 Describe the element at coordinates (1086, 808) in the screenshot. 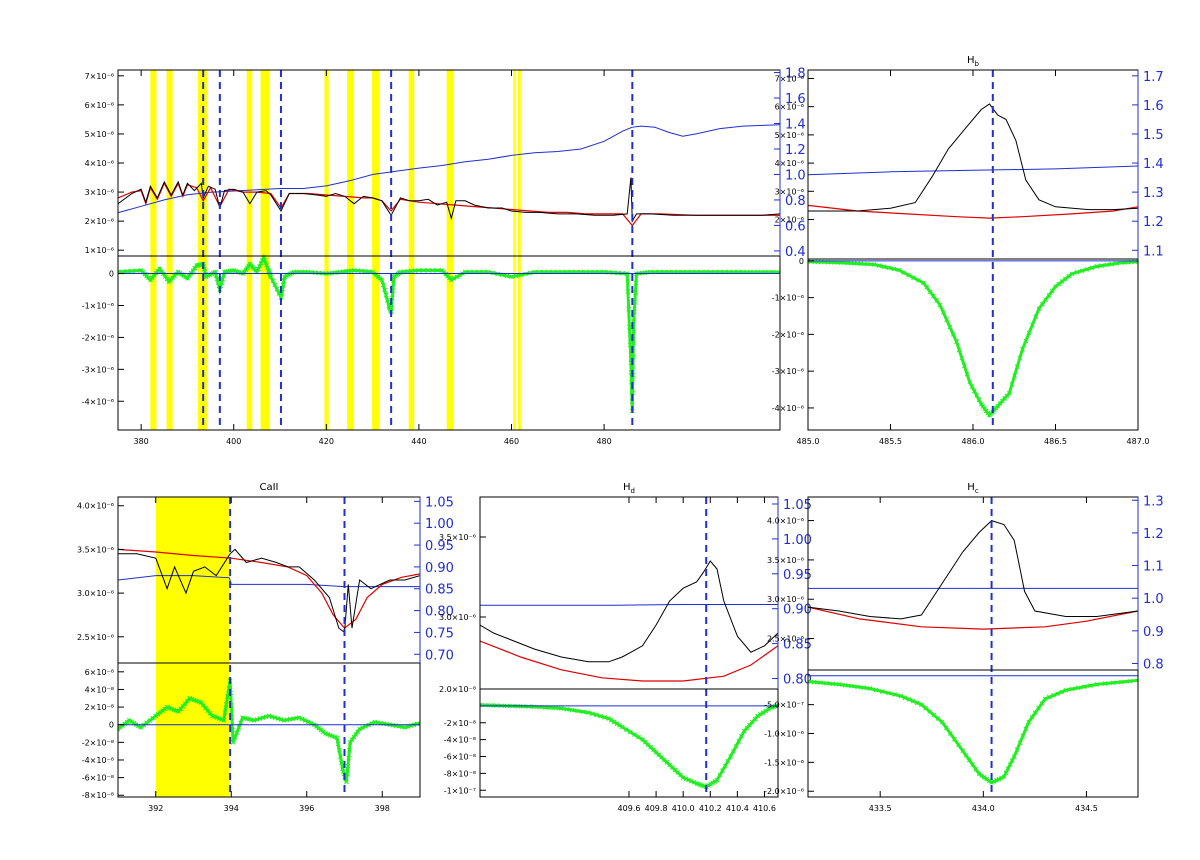

I see `x-tick-label: 434.5` at that location.